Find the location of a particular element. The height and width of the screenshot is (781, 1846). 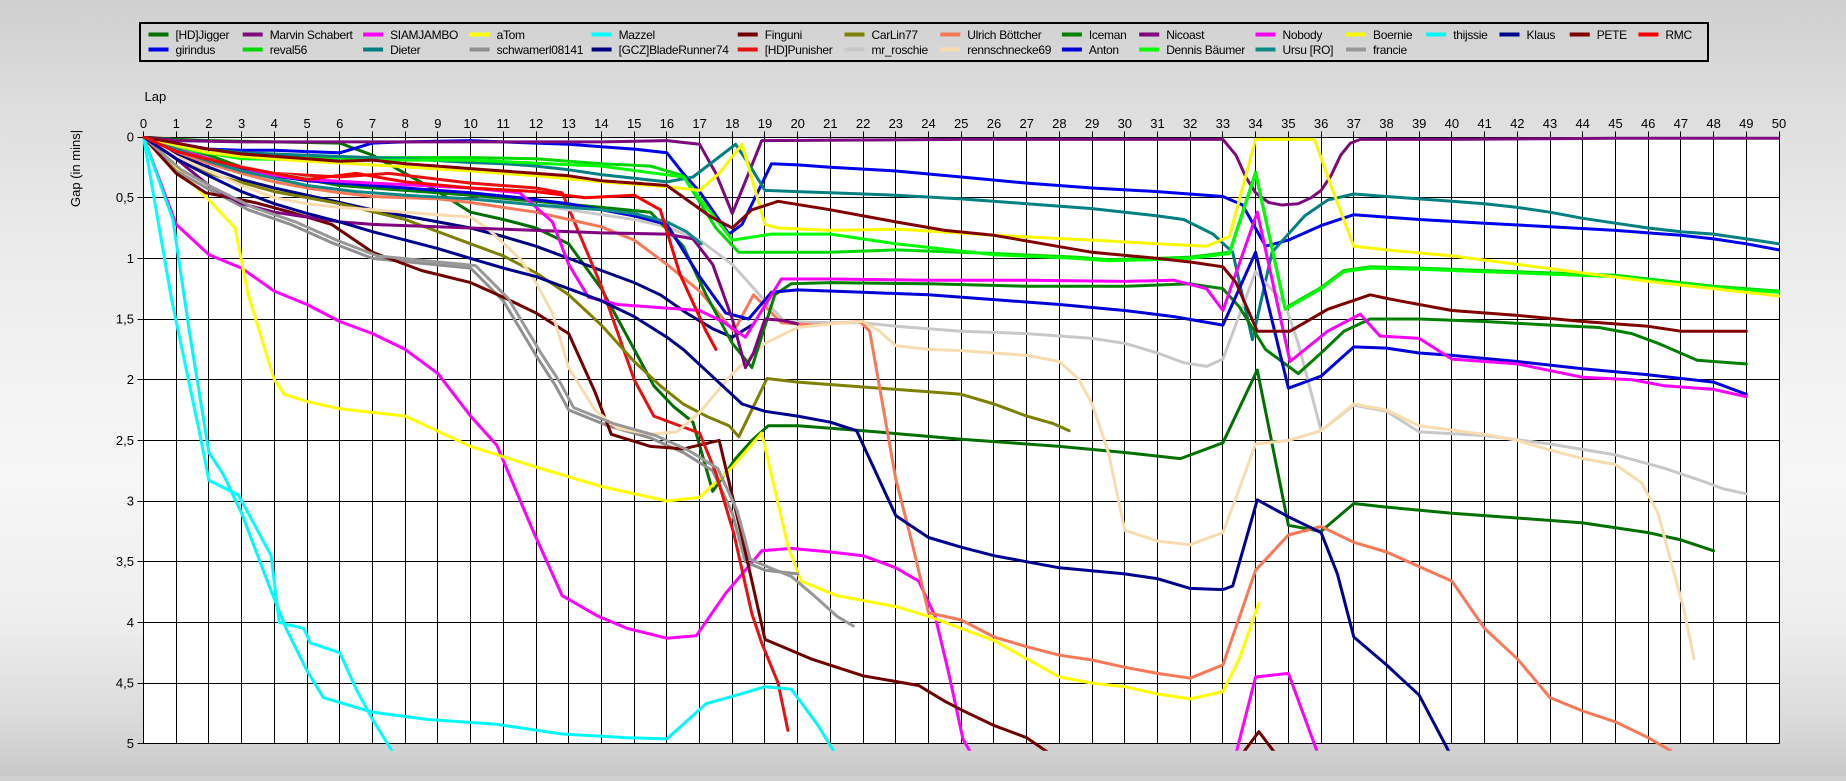

svg-text: 27 is located at coordinates (1026, 123).